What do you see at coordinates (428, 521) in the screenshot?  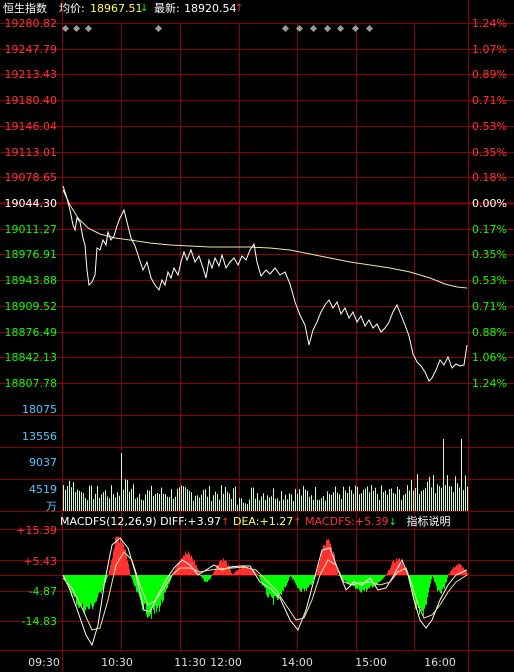 I see `indicator-help-link: 指标说明` at bounding box center [428, 521].